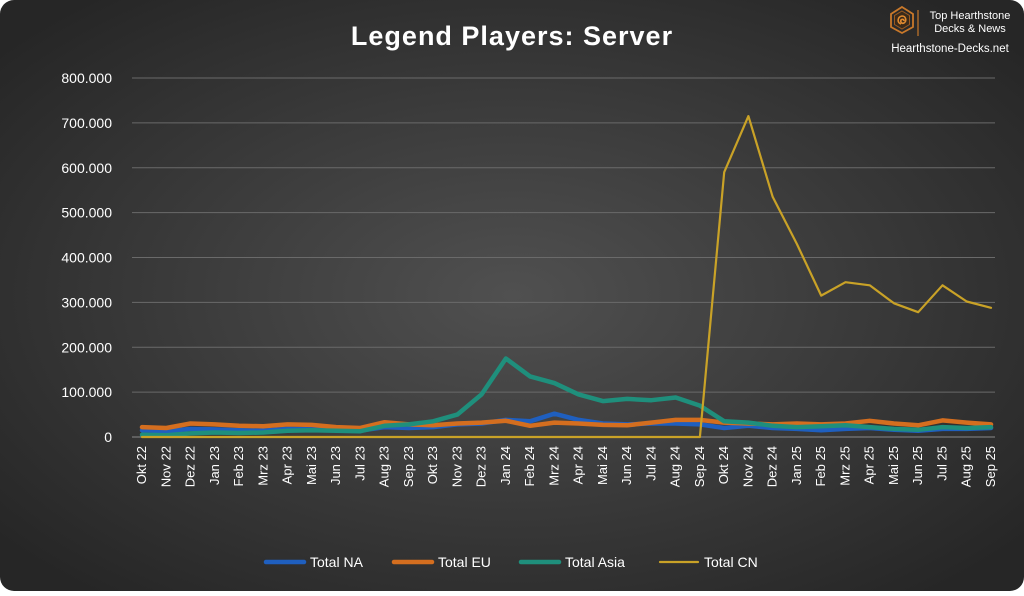  What do you see at coordinates (311, 465) in the screenshot?
I see `x-tick-label: Mai 23` at bounding box center [311, 465].